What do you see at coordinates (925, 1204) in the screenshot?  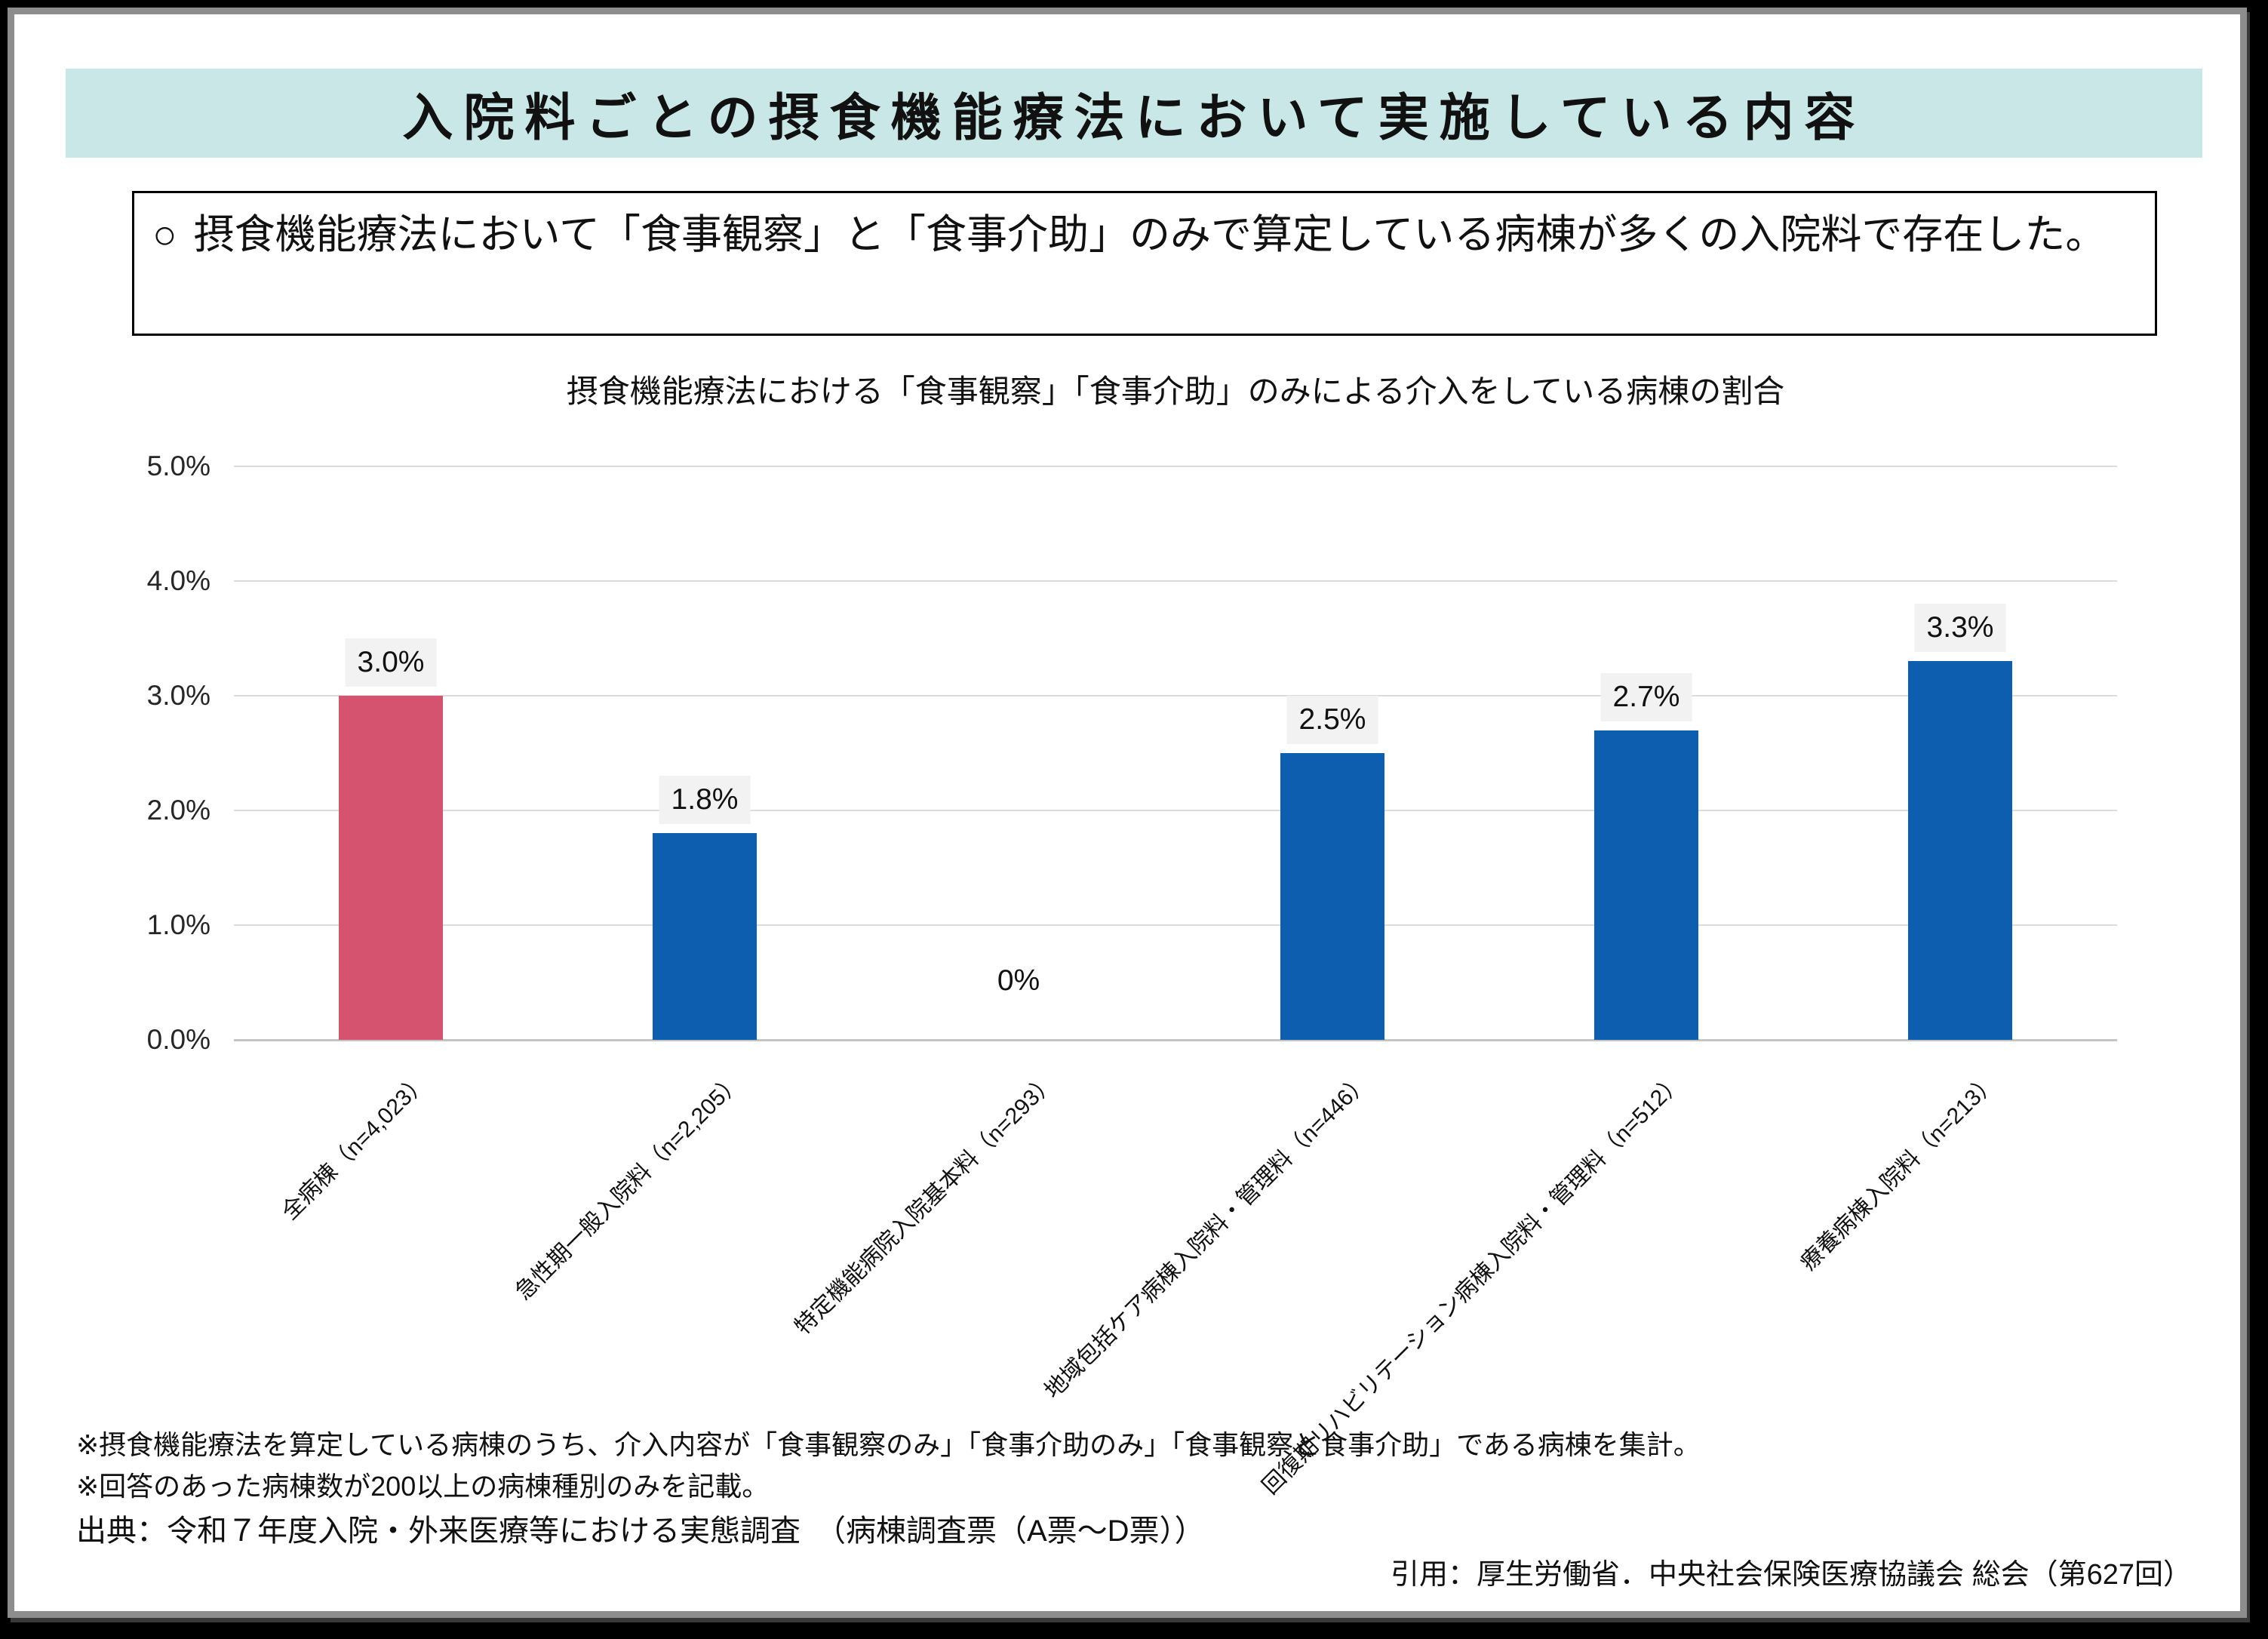 I see `x-axis-category-label: 特定機能病院入院基本料（n=293）` at bounding box center [925, 1204].